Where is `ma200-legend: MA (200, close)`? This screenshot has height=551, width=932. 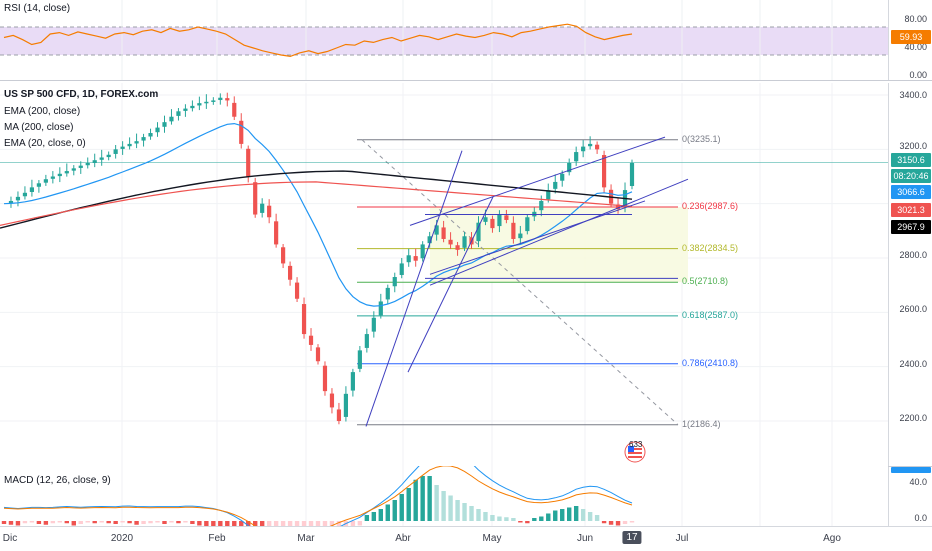 ma200-legend: MA (200, close) is located at coordinates (39, 127).